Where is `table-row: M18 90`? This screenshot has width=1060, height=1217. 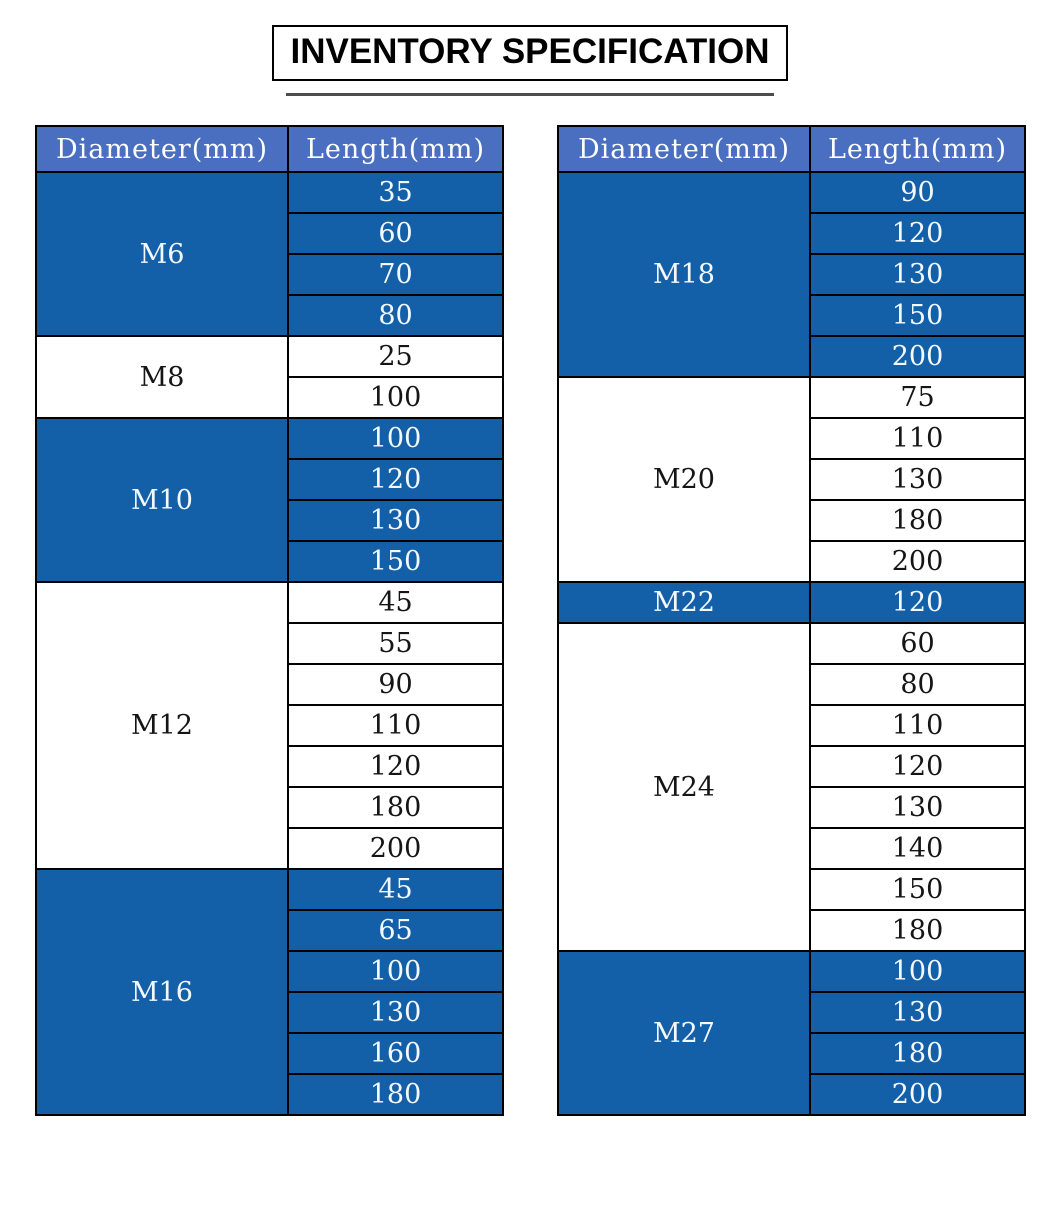 table-row: M18 90 is located at coordinates (791, 274).